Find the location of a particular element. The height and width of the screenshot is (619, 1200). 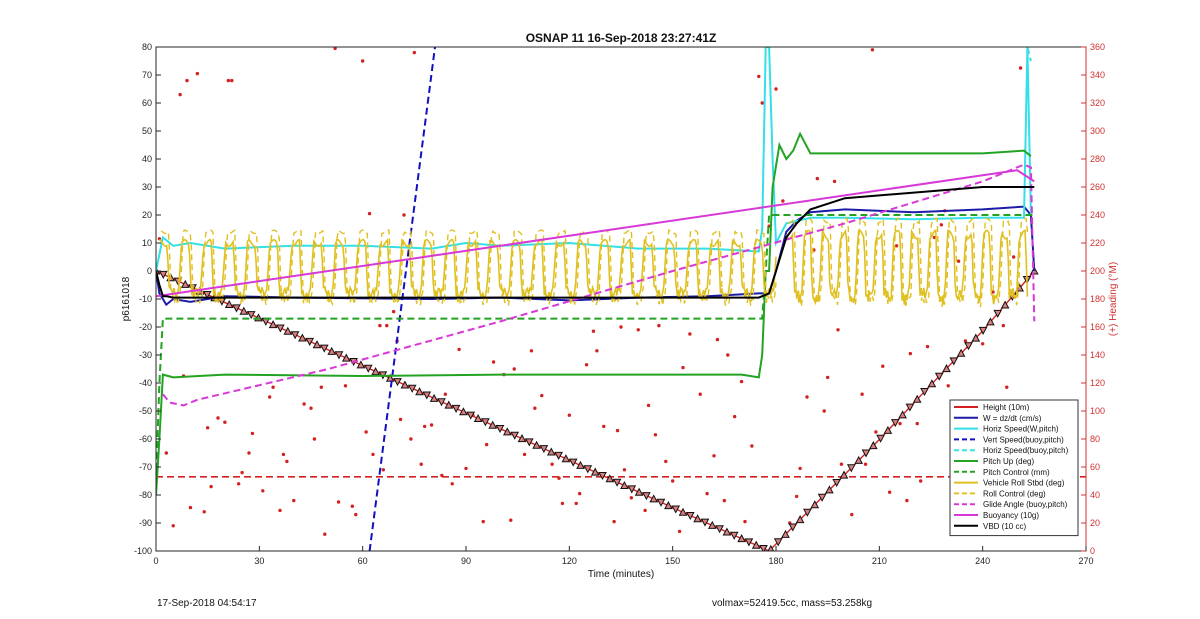

y-tick-label: 80 is located at coordinates (147, 47).